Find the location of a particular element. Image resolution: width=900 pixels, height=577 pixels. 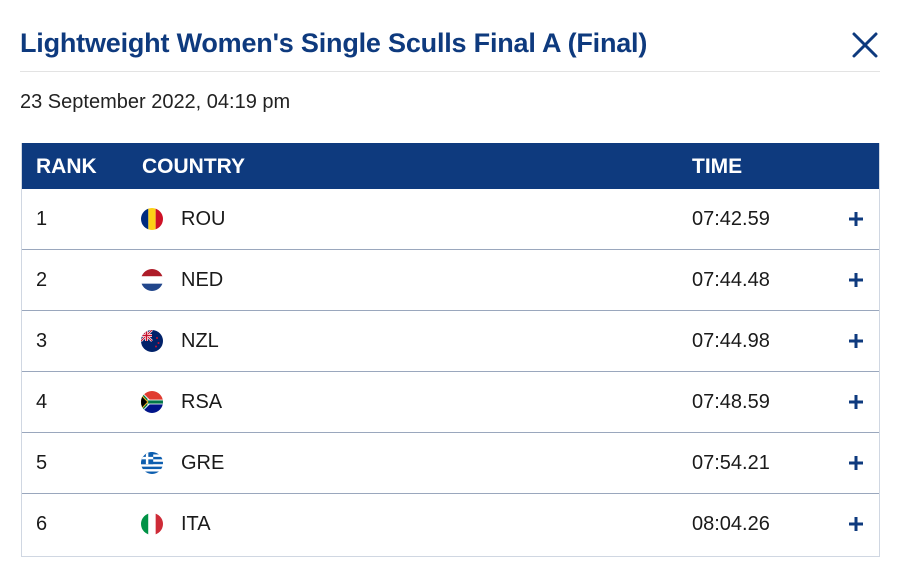

netherlands-flag-icon is located at coordinates (152, 280).